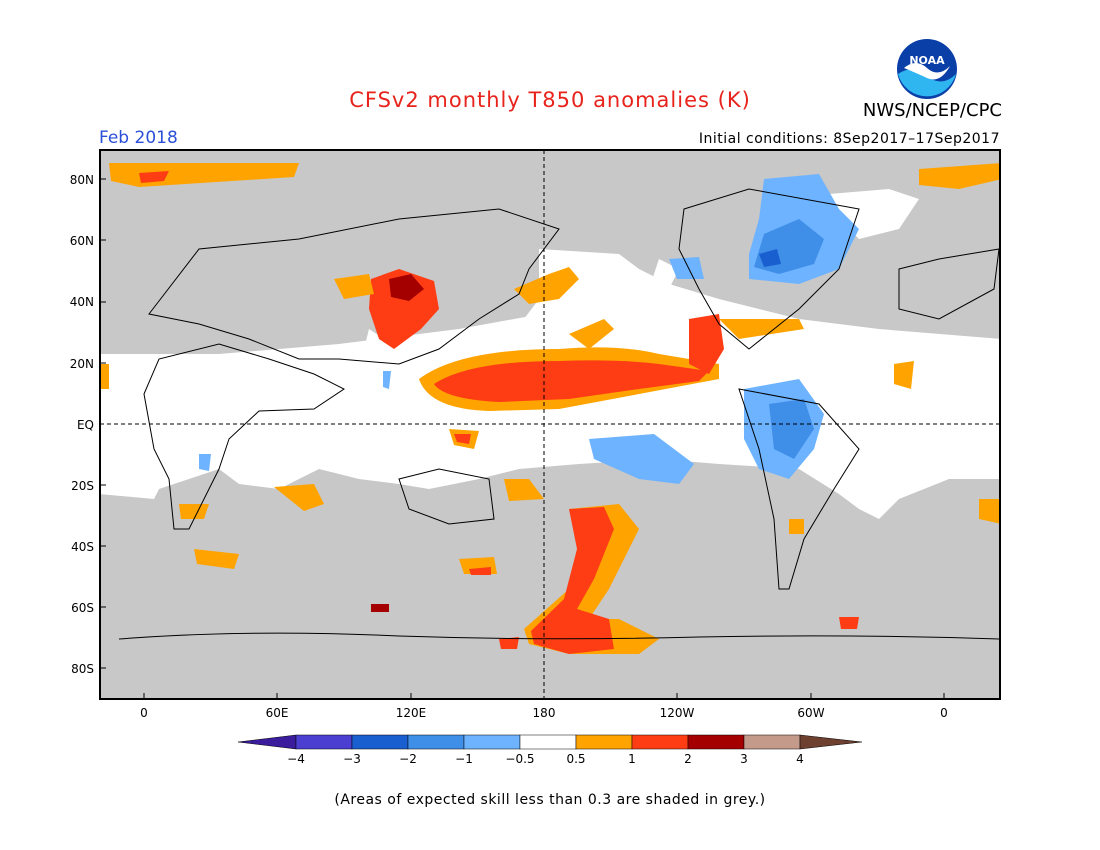 This screenshot has height=850, width=1100. What do you see at coordinates (82, 669) in the screenshot?
I see `lat-label-80s: 80S` at bounding box center [82, 669].